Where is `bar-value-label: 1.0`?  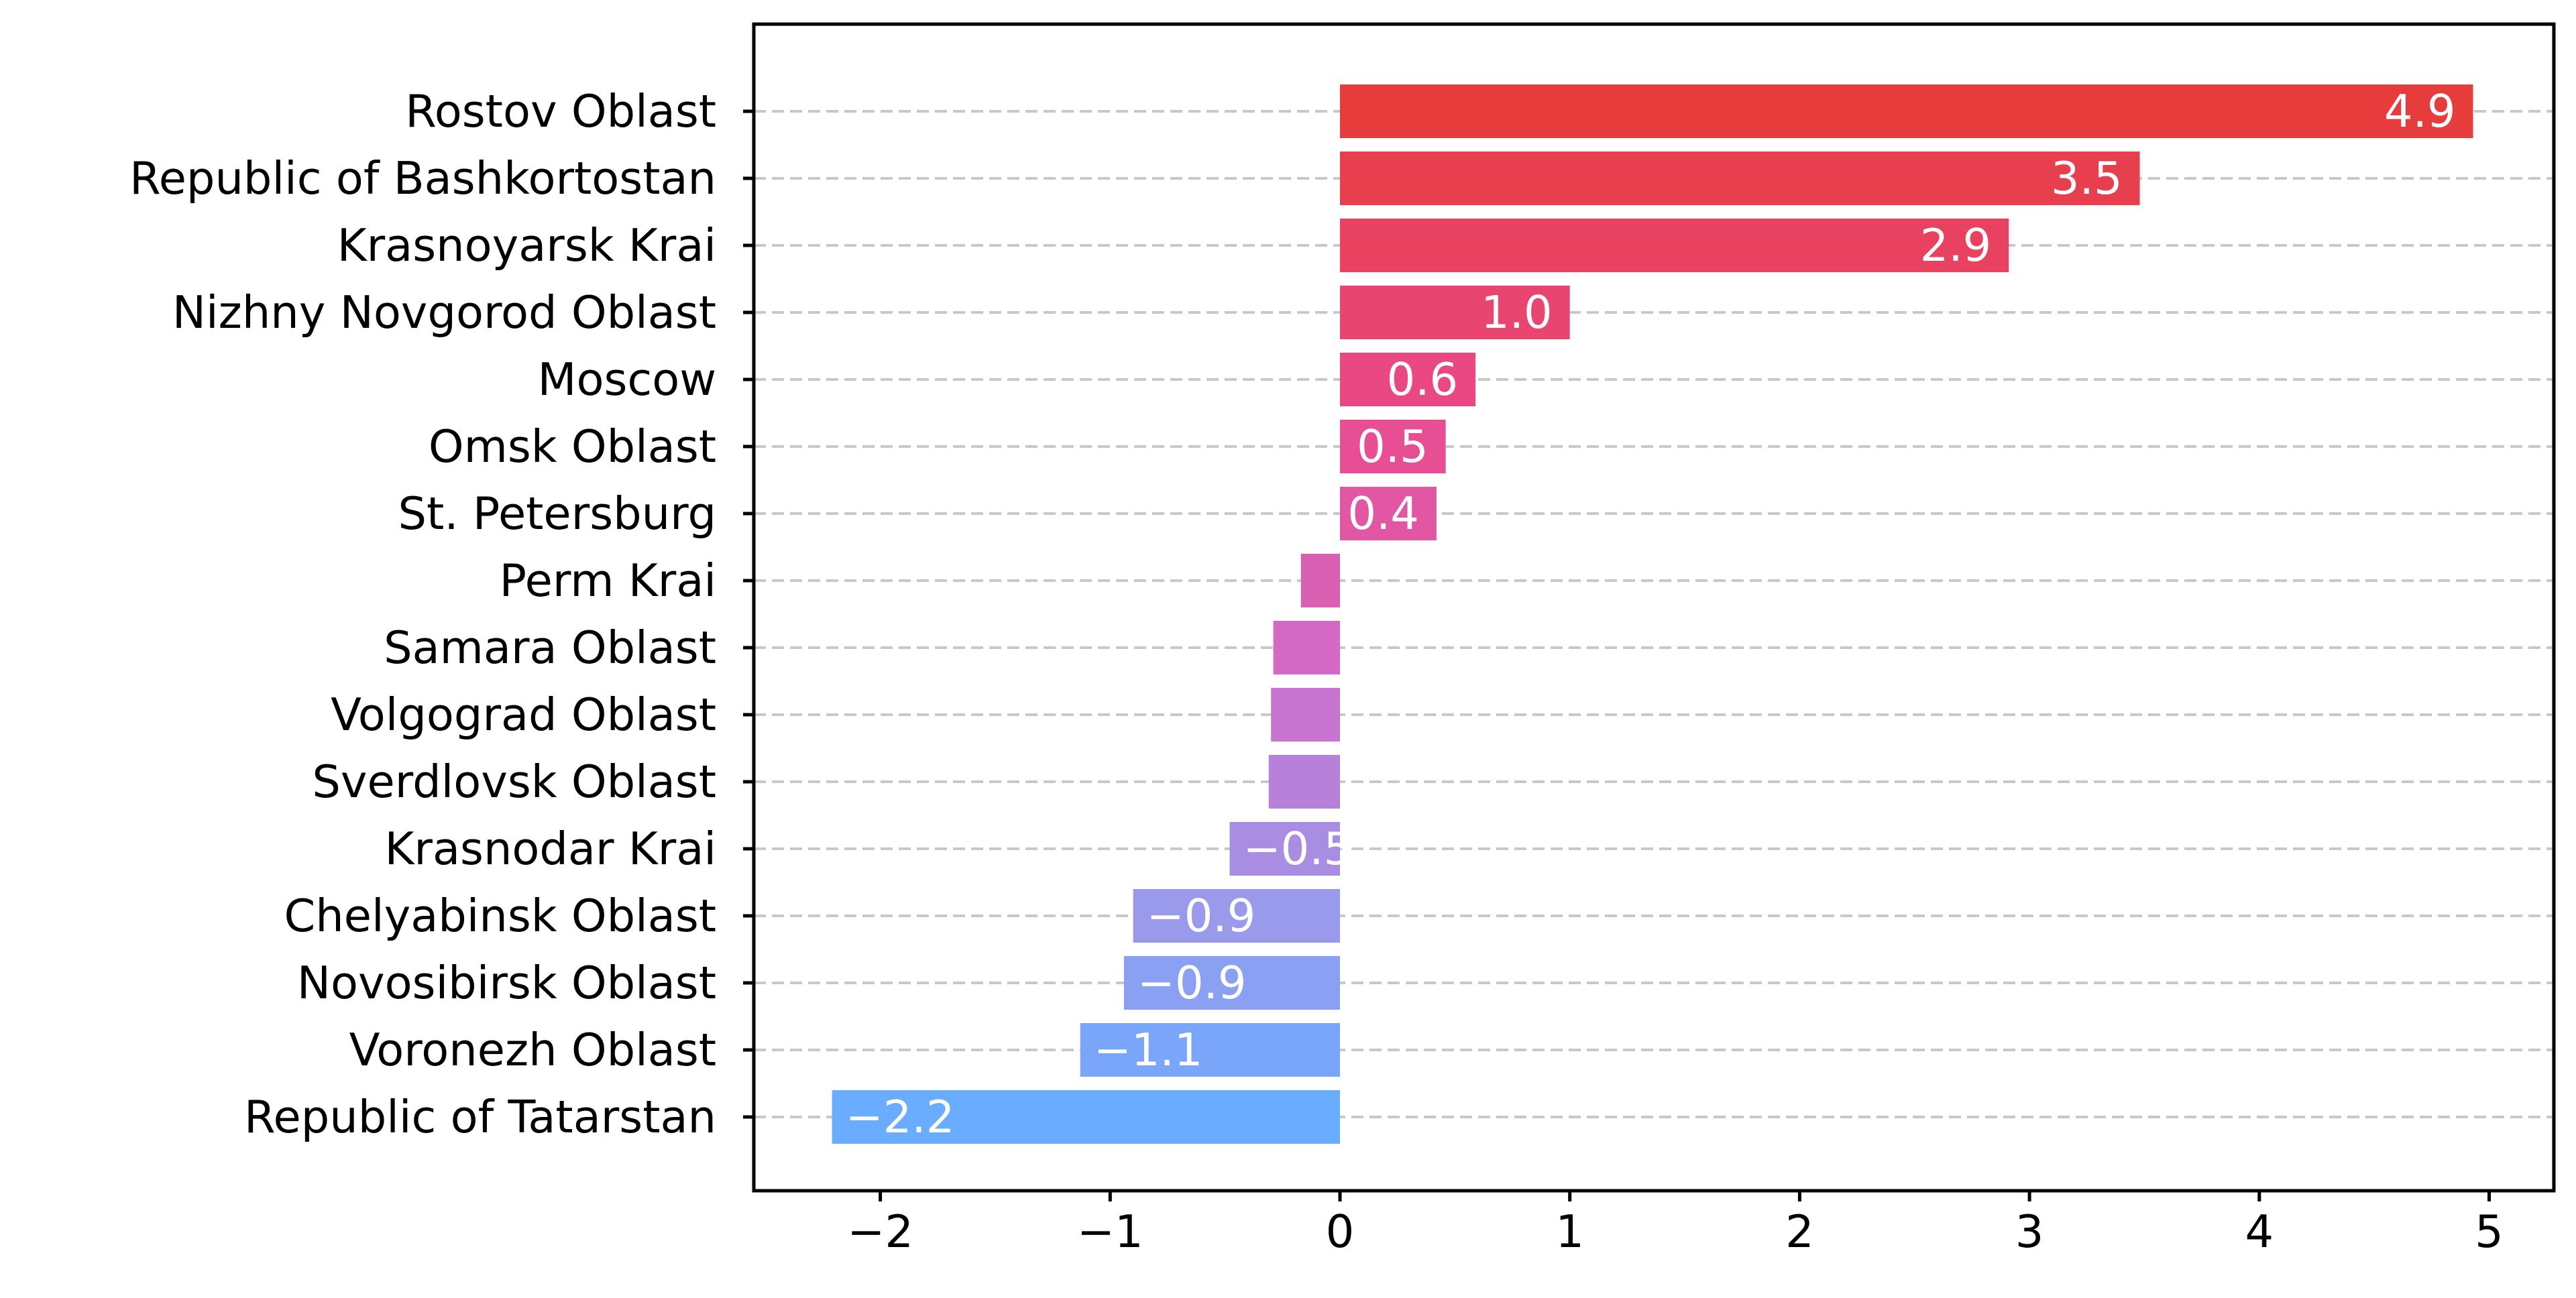 bar-value-label: 1.0 is located at coordinates (1517, 312).